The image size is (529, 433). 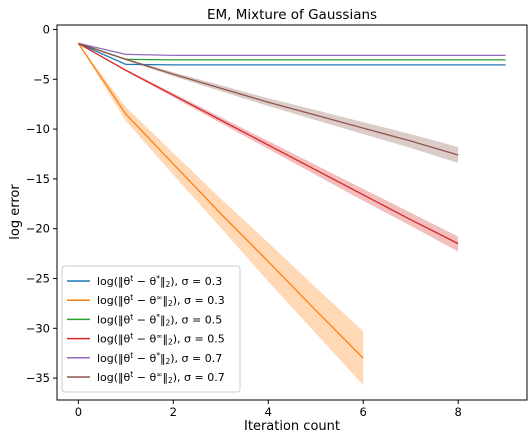 I want to click on legend-box, so click(x=151, y=329).